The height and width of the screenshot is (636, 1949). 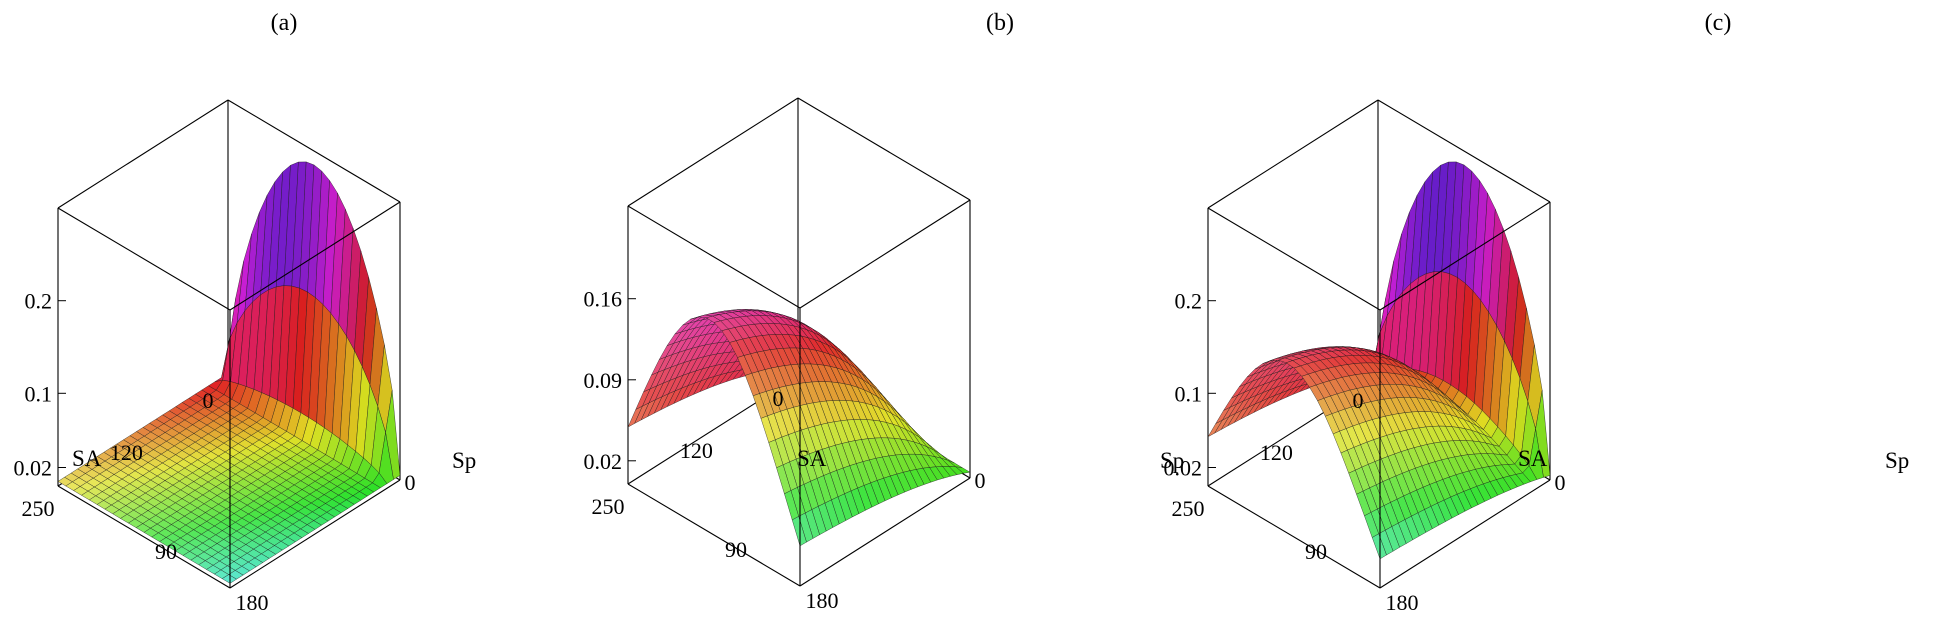 I want to click on panel-a-box-front, so click(x=229, y=395).